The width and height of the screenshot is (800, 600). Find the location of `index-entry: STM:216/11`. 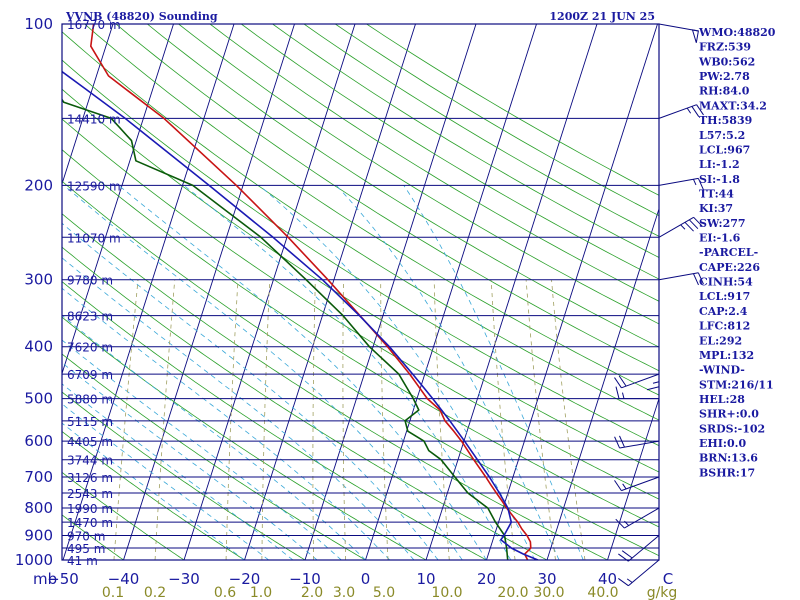

index-entry: STM:216/11 is located at coordinates (736, 384).